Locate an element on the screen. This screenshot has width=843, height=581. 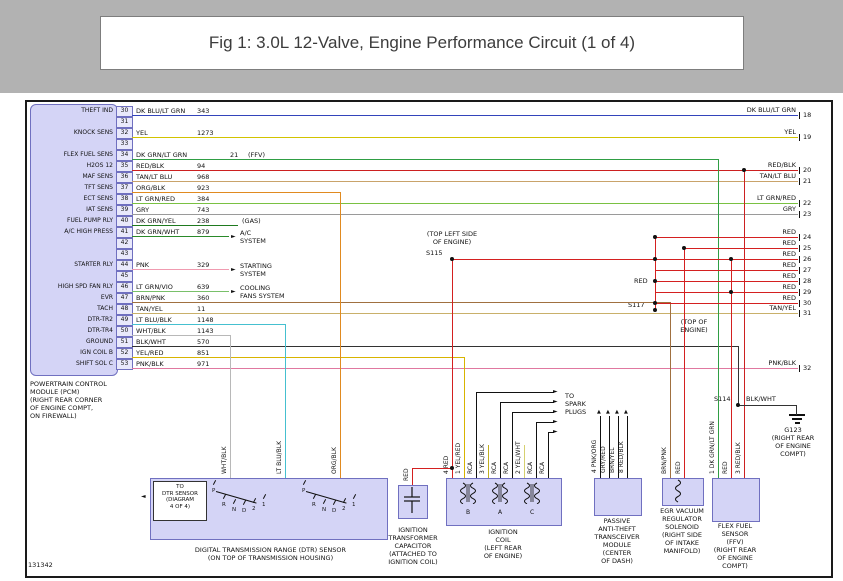
pcm-pin-label: TACH is located at coordinates (105, 308).